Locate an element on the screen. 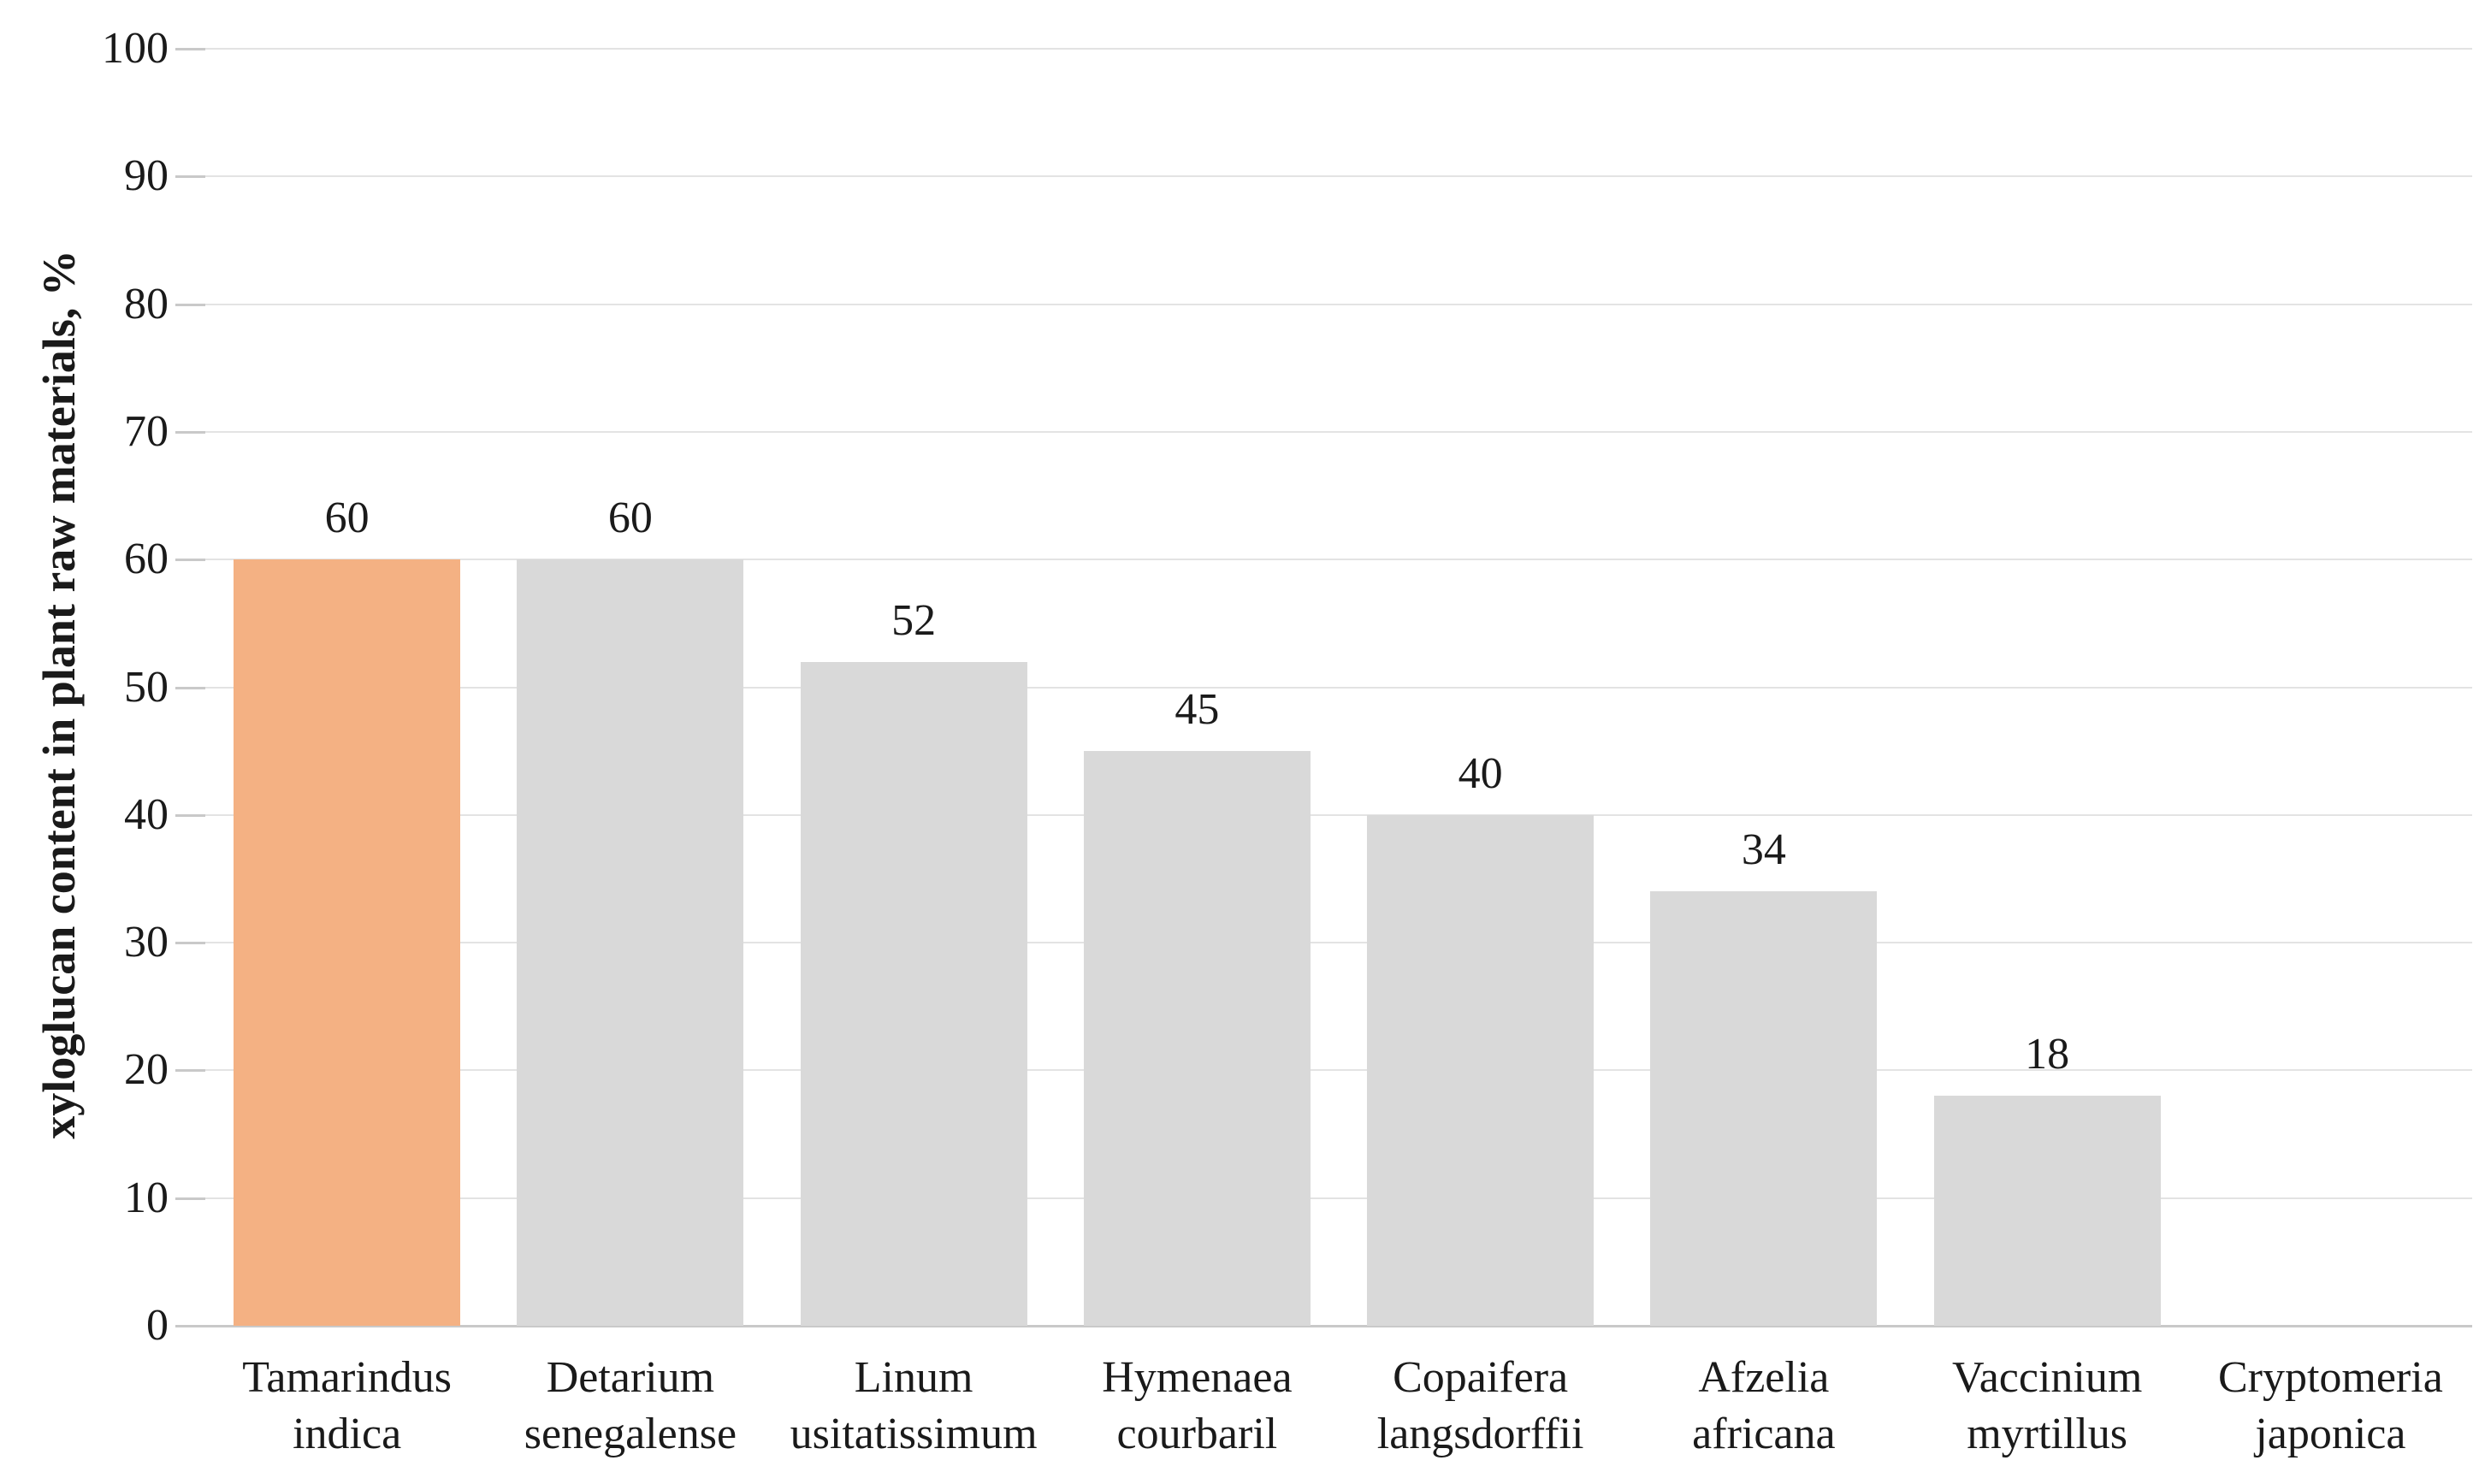 The width and height of the screenshot is (2491, 1484). y-tick-label: 80 is located at coordinates (146, 303).